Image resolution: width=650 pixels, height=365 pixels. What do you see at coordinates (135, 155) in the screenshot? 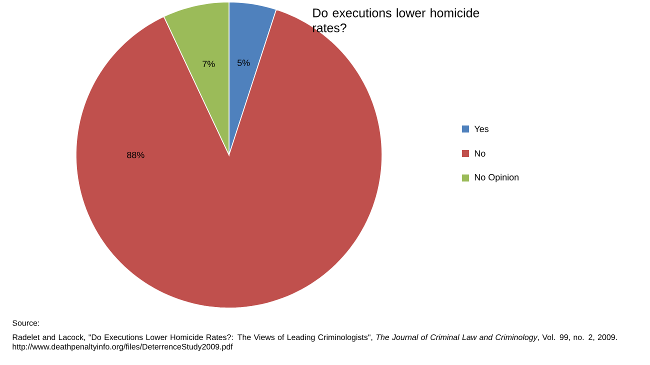
I see `data-label: 88%` at bounding box center [135, 155].